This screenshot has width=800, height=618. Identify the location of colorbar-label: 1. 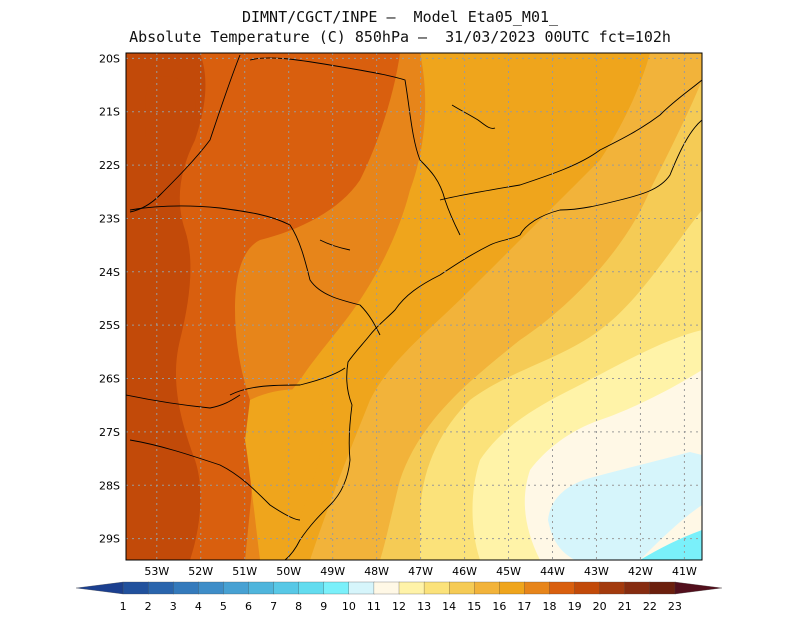
(123, 606).